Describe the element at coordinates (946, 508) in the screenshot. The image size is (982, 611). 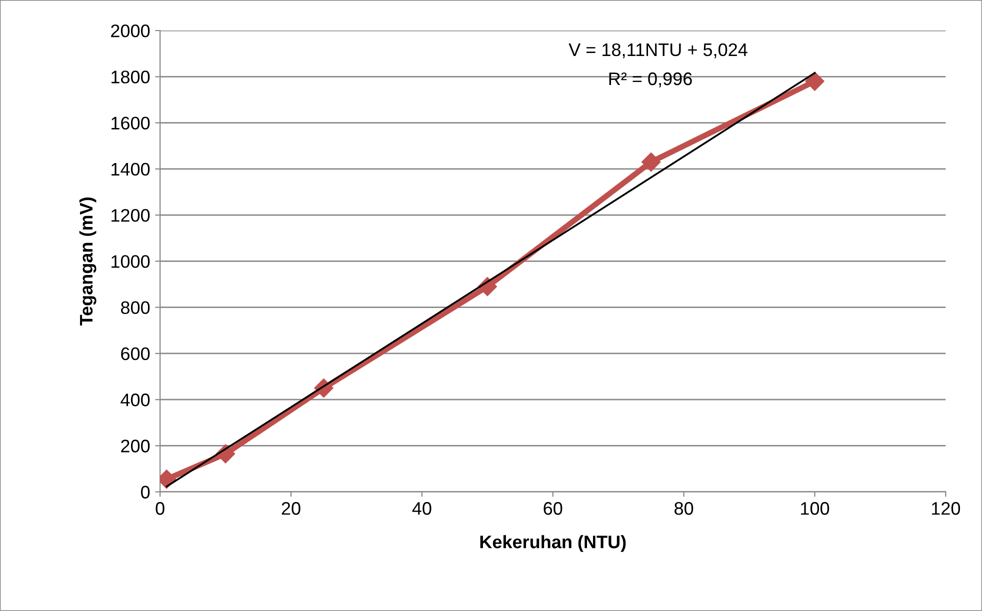
I see `x-tick-label: 120` at that location.